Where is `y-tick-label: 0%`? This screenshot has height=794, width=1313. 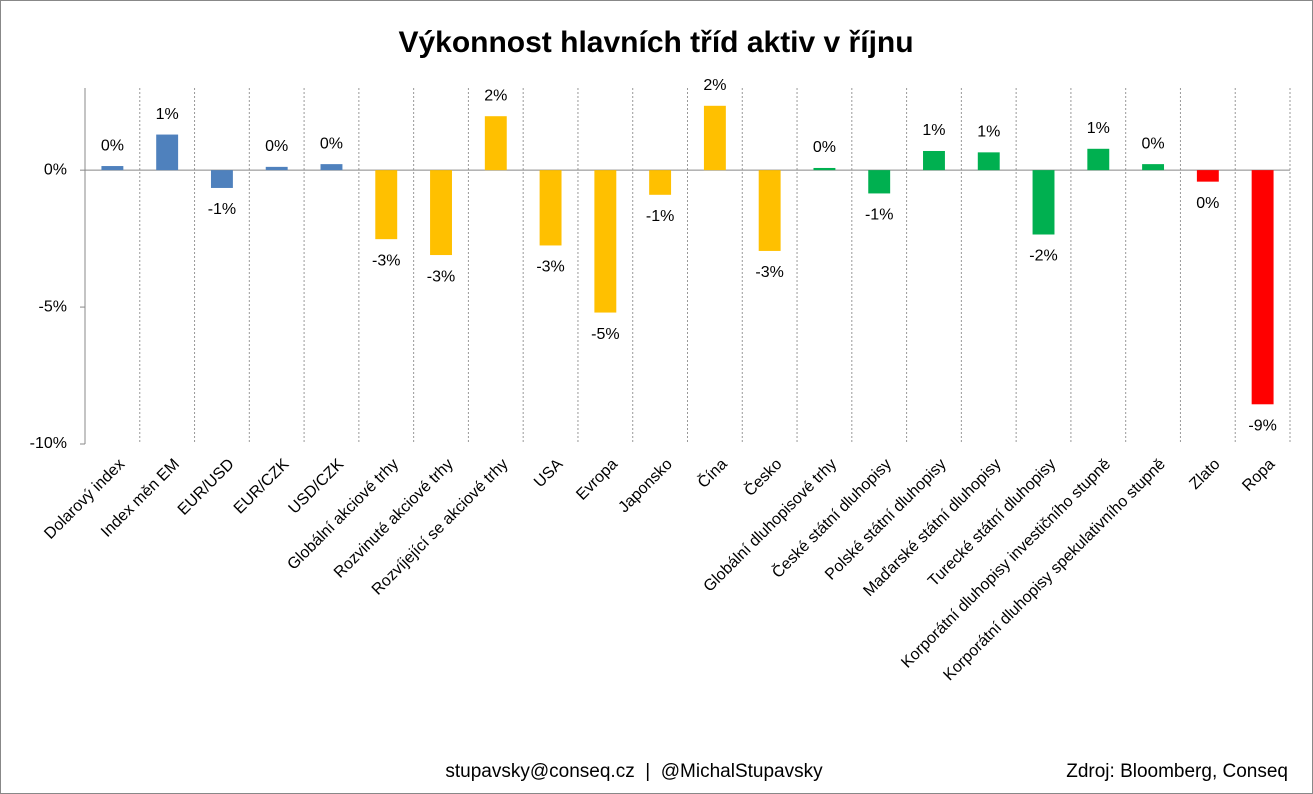 y-tick-label: 0% is located at coordinates (55, 169).